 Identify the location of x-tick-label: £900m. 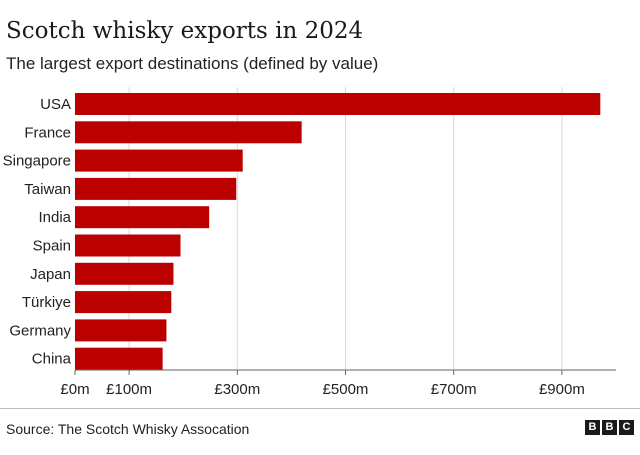
(562, 389).